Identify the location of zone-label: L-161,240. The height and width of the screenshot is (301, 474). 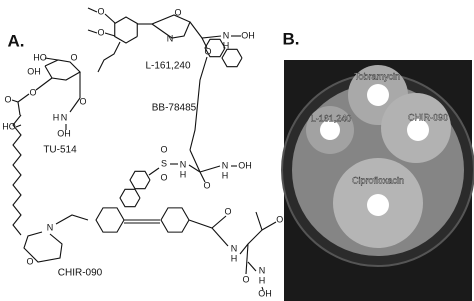
(331, 118).